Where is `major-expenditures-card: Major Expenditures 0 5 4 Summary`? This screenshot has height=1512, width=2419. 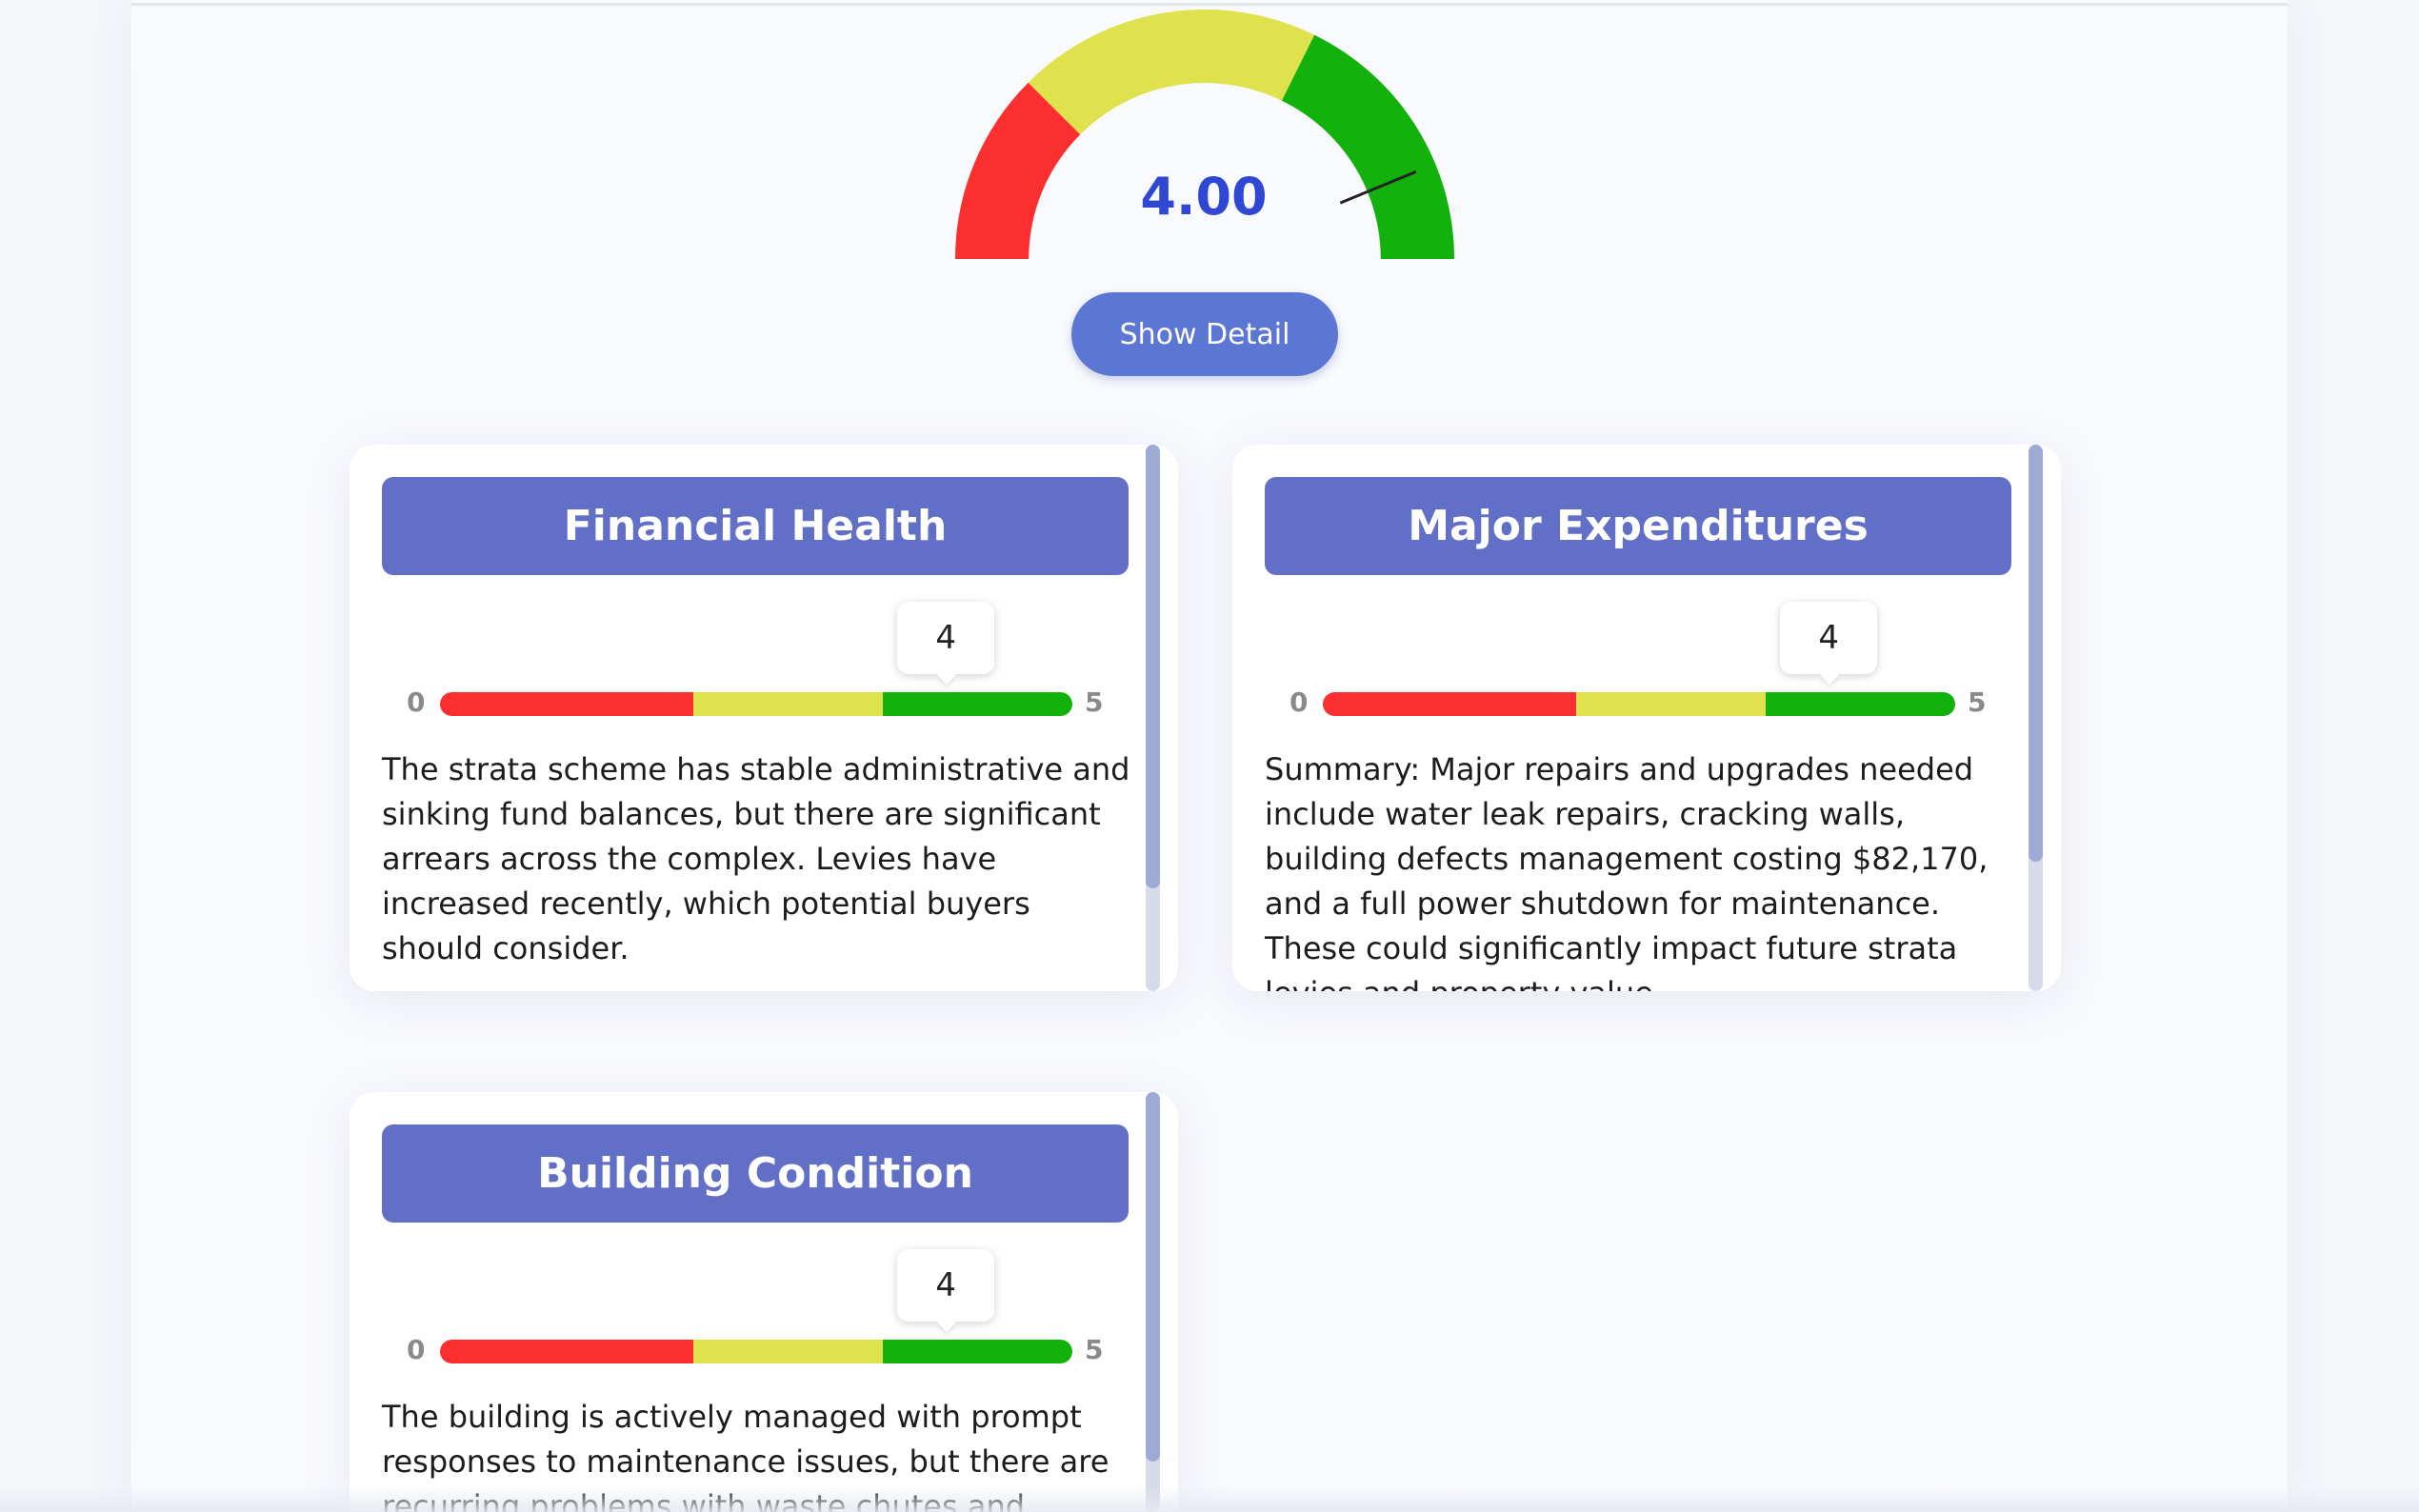
major-expenditures-card: Major Expenditures 0 5 4 Summary is located at coordinates (1646, 718).